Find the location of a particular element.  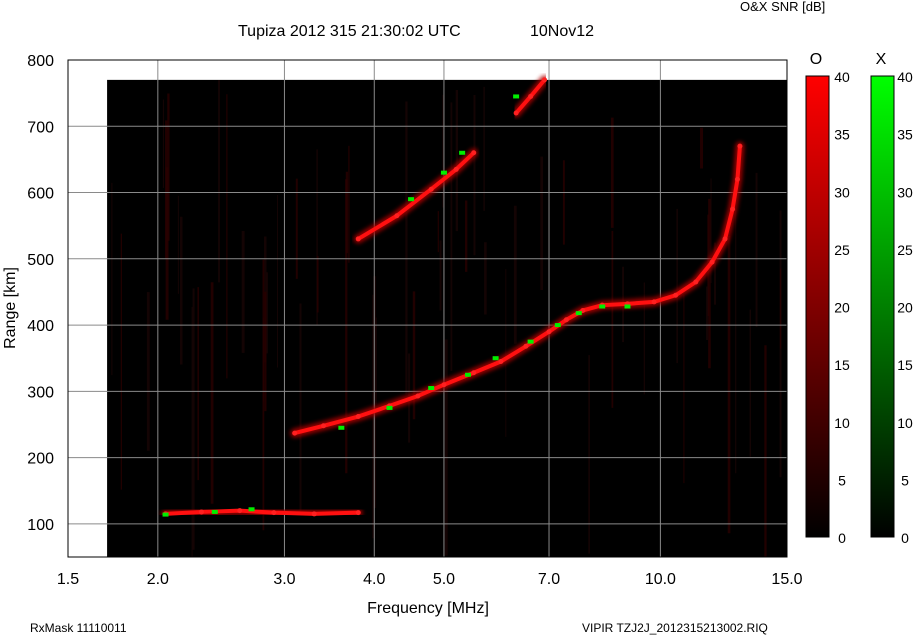

x-tick-label: 1.5 is located at coordinates (68, 579).